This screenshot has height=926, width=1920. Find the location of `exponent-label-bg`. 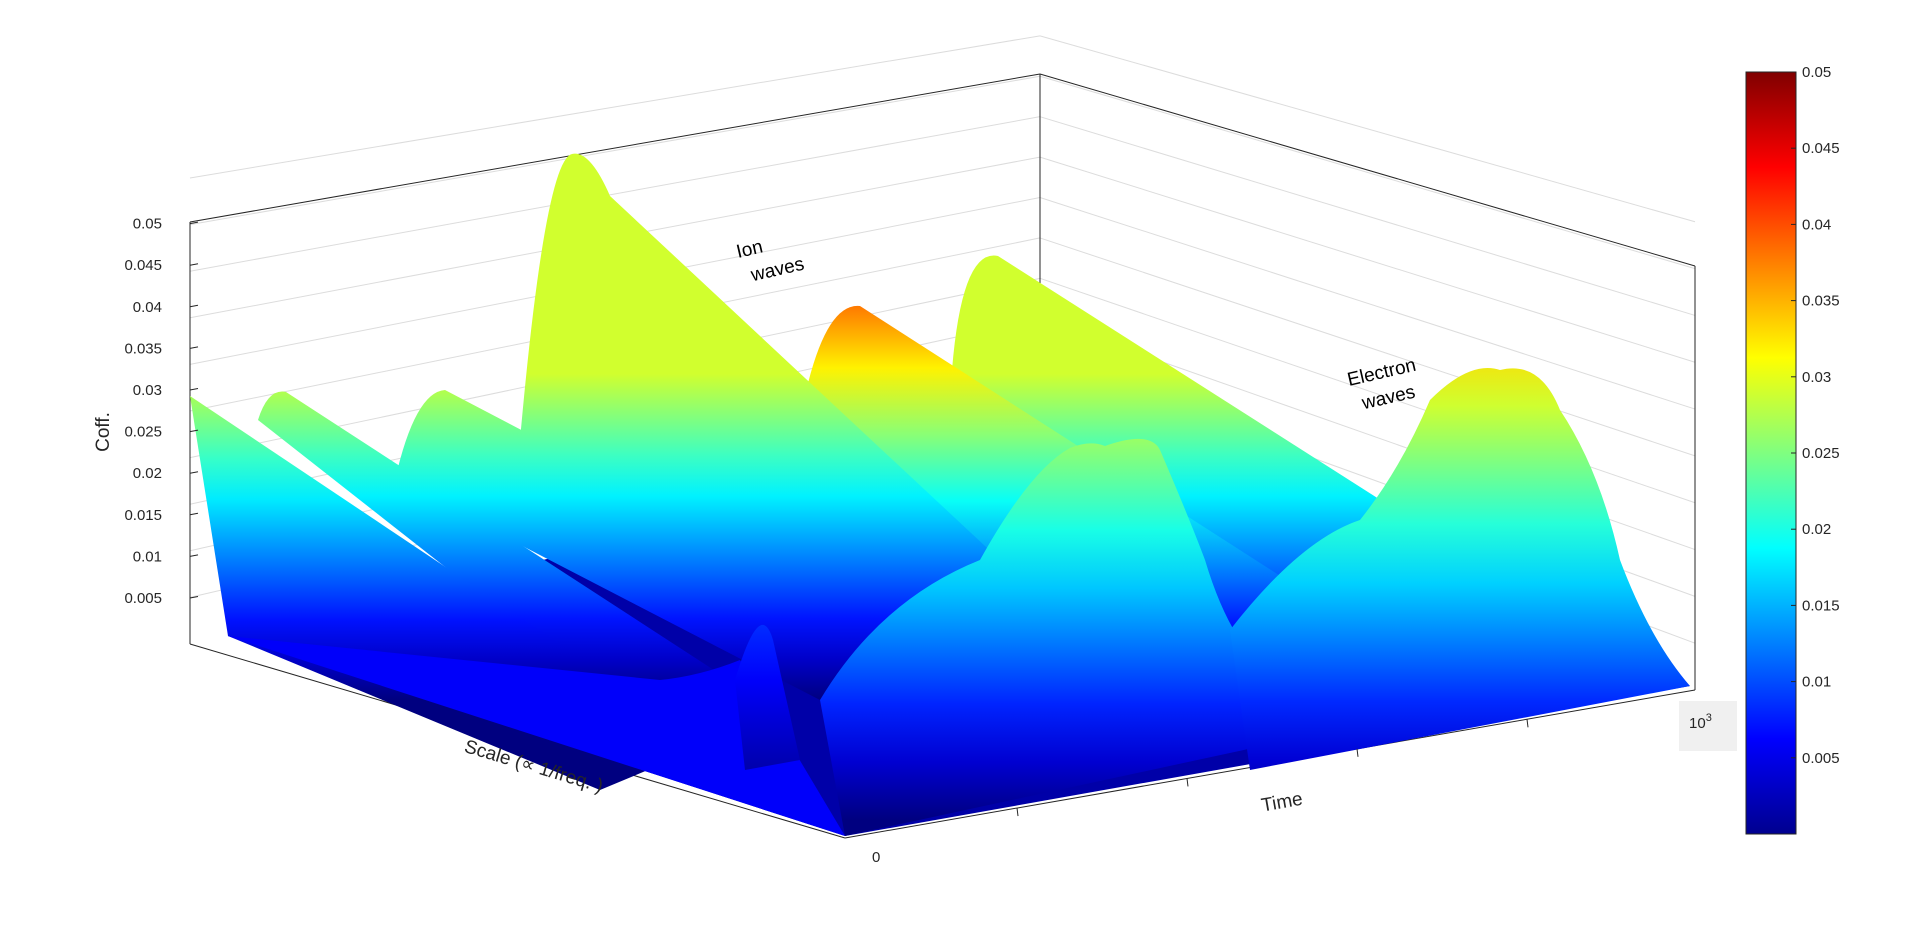

exponent-label-bg is located at coordinates (1708, 726).